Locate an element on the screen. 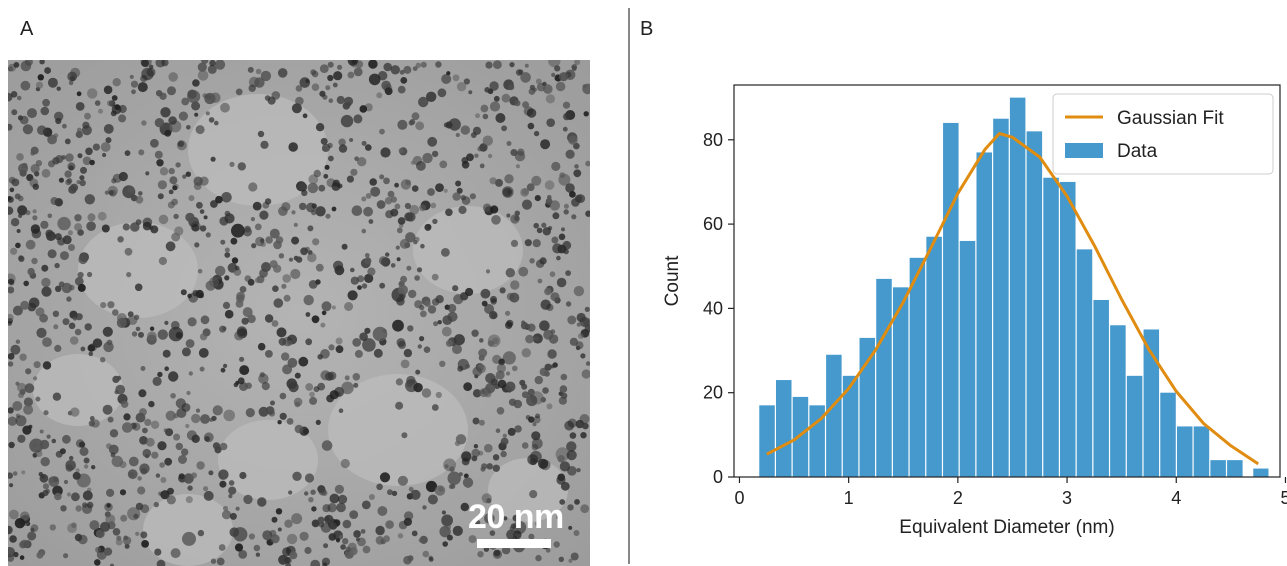 This screenshot has width=1287, height=566. legend: Gaussian Fit Data is located at coordinates (1163, 134).